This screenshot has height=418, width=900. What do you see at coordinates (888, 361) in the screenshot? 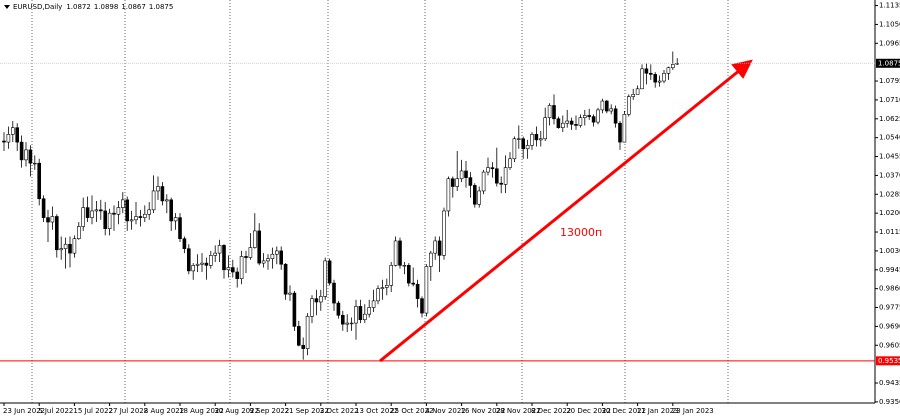
I see `level-tag` at bounding box center [888, 361].